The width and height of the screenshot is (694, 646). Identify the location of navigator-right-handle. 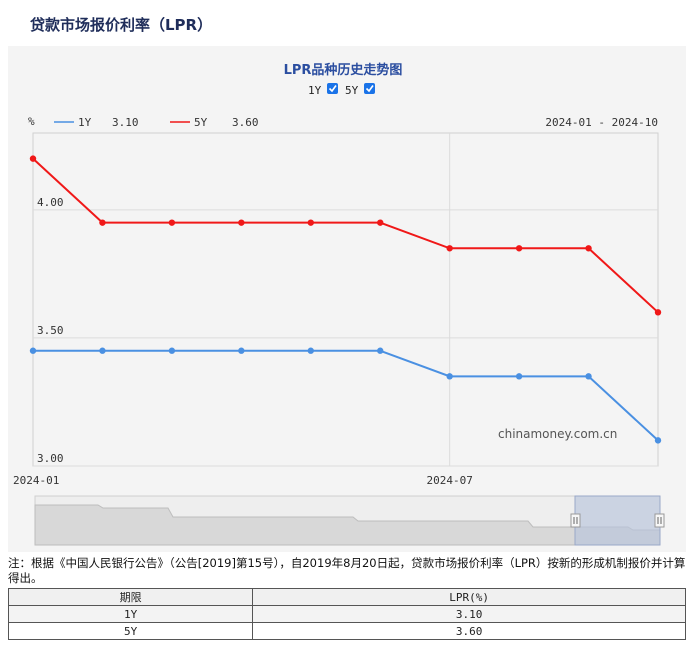
(659, 520).